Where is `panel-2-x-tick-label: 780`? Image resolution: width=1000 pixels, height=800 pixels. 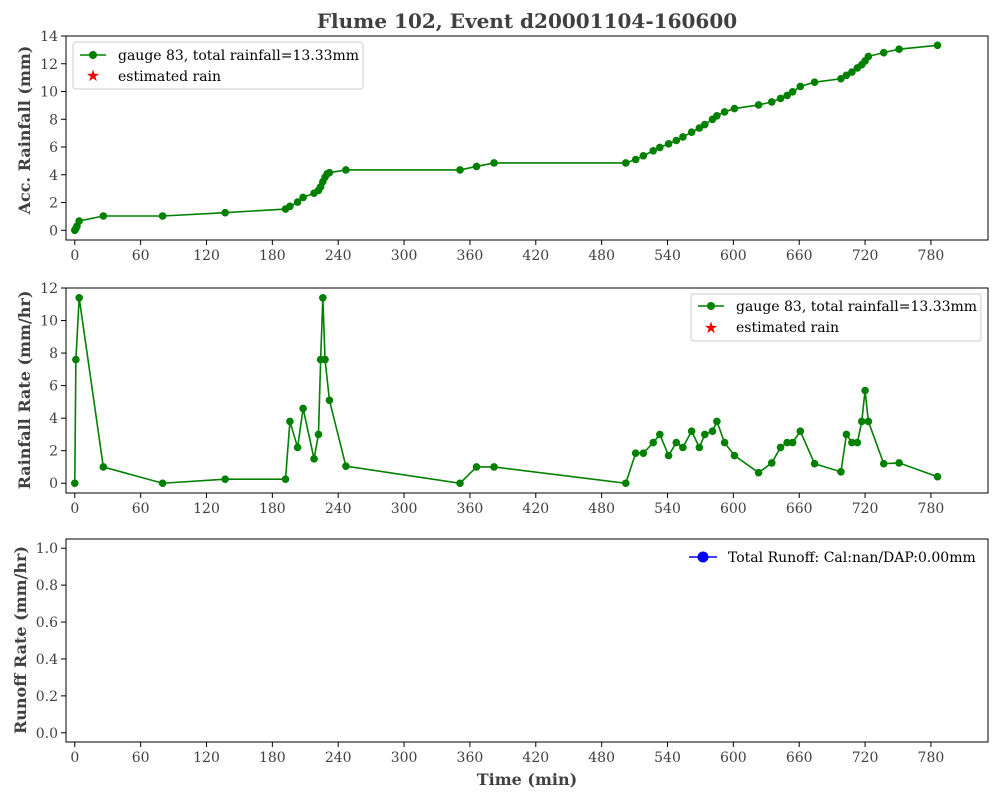 panel-2-x-tick-label: 780 is located at coordinates (931, 509).